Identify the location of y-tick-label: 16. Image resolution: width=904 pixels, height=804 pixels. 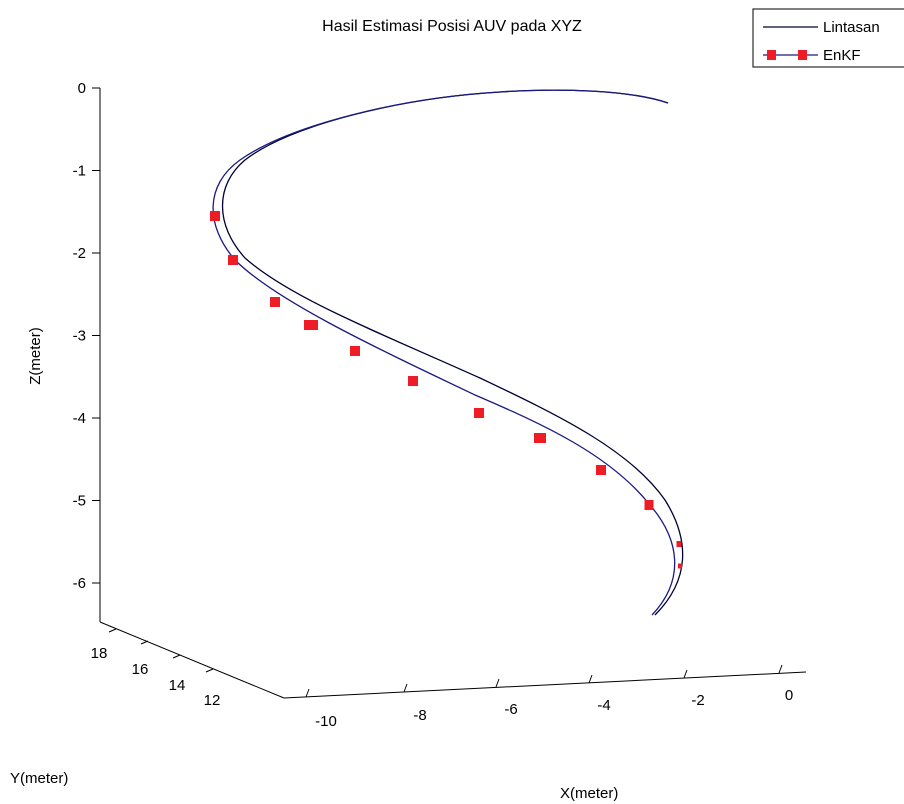
(140, 669).